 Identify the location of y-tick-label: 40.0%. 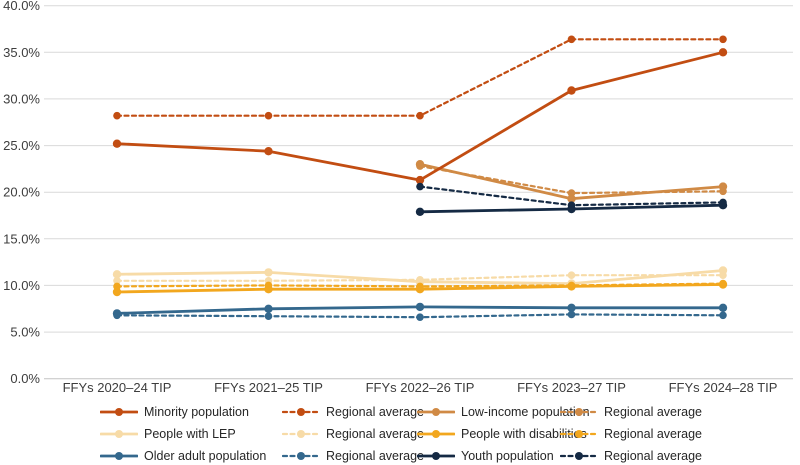
(21, 6).